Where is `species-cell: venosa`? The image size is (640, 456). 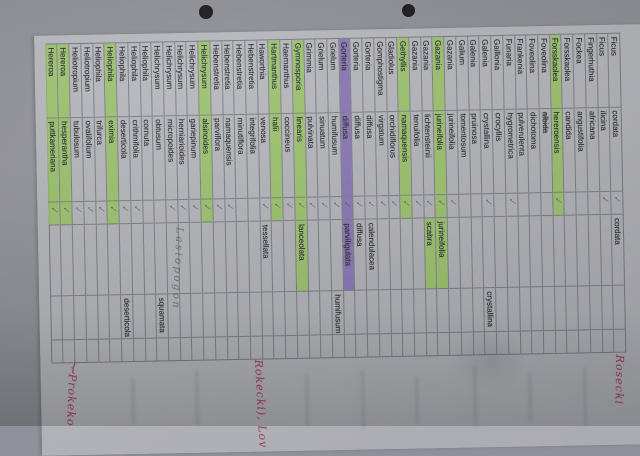
species-cell: venosa is located at coordinates (264, 157).